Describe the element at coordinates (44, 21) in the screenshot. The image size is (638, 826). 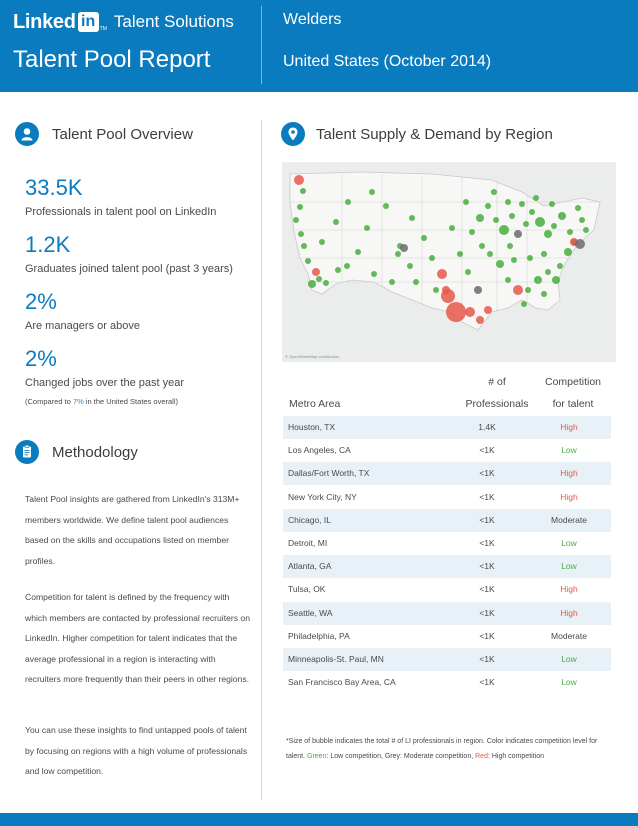
I see `logo-wordmark: Linked` at that location.